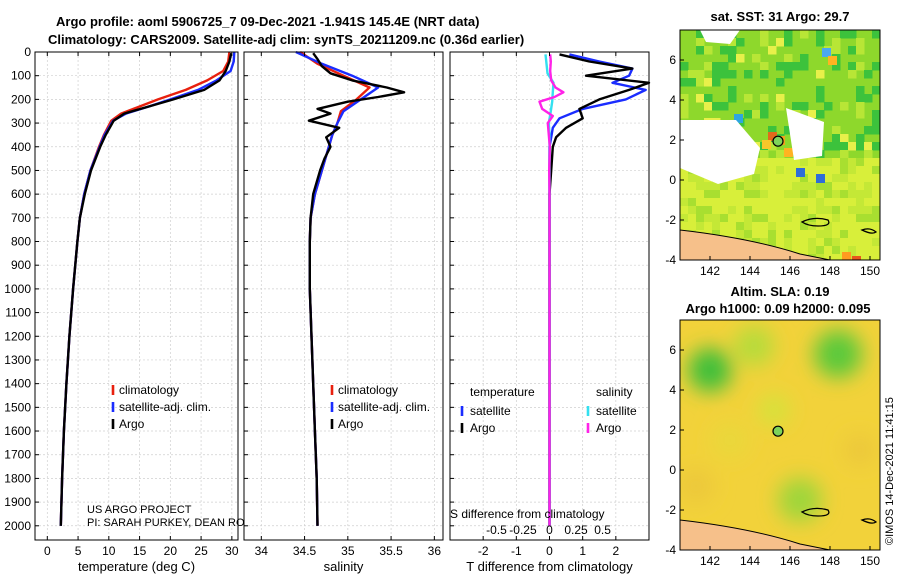 This screenshot has width=900, height=580. What do you see at coordinates (780, 291) in the screenshot?
I see `map-title: Altim. SLA: 0.19` at bounding box center [780, 291].